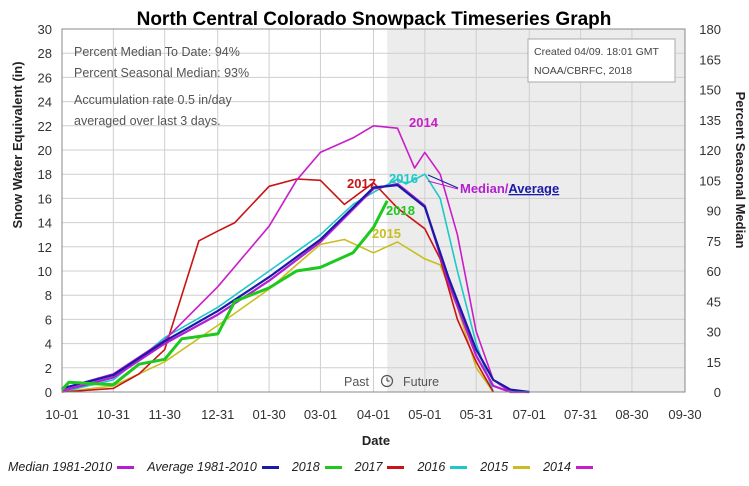  Describe the element at coordinates (583, 71) in the screenshot. I see `credit-source: NOAA/CBRFC, 2018` at that location.